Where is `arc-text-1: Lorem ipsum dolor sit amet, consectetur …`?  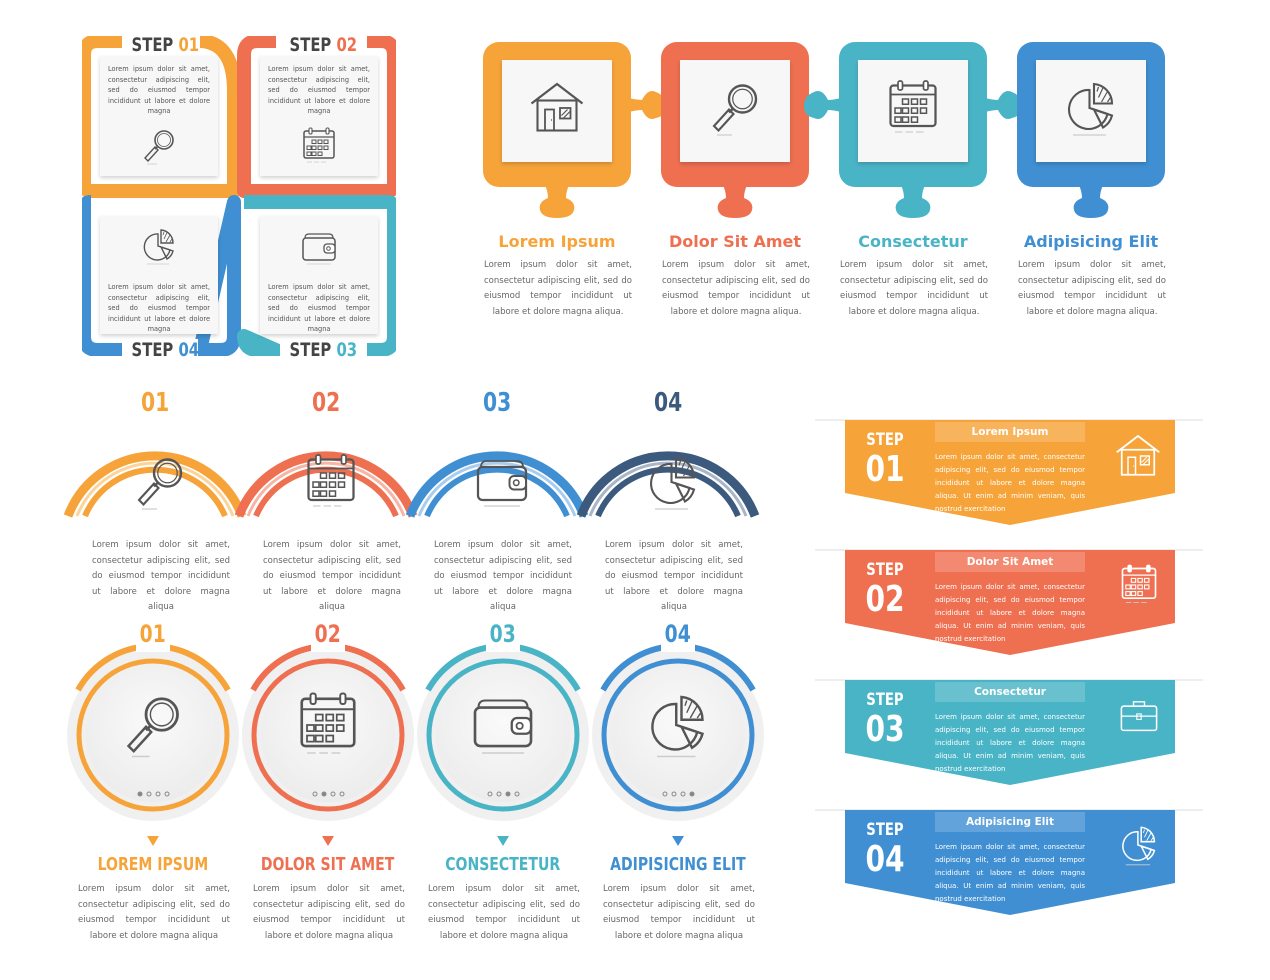 arc-text-1: Lorem ipsum dolor sit amet, consectetur … is located at coordinates (161, 576).